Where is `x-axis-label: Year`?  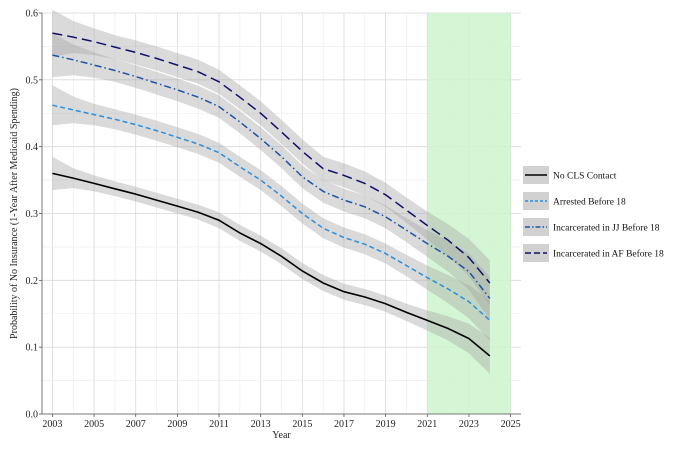 x-axis-label: Year is located at coordinates (281, 435).